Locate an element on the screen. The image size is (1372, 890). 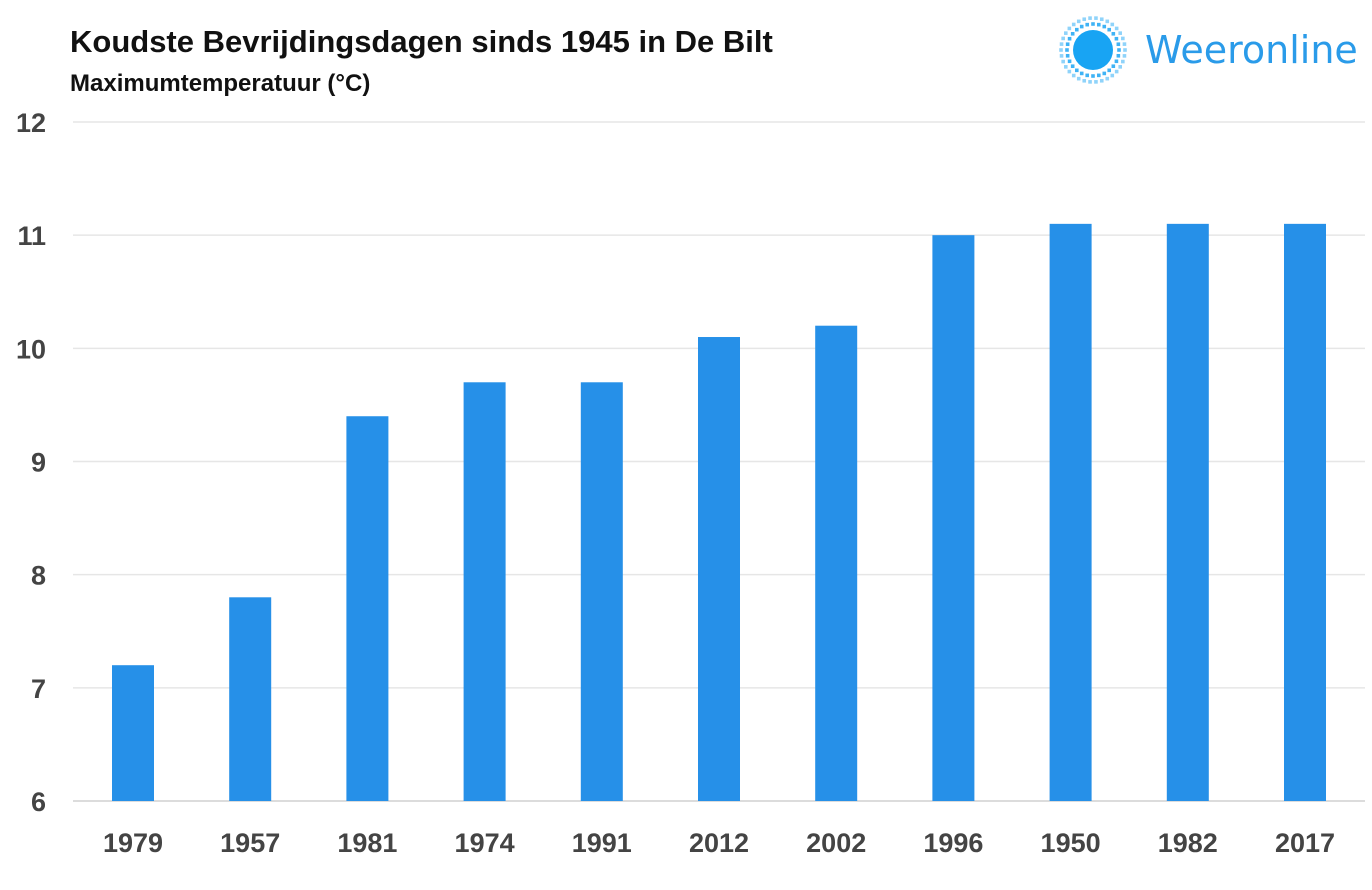
y-tick-label: 12 is located at coordinates (31, 123).